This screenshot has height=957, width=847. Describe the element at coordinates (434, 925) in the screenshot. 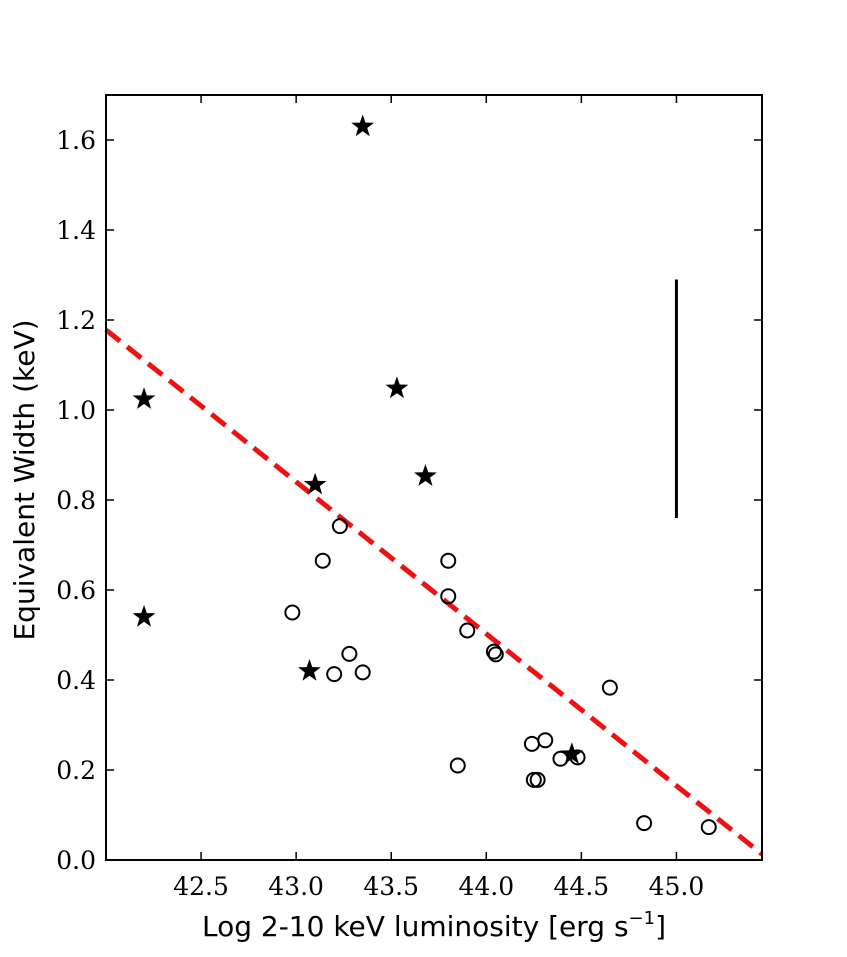

I see `x-axis-label: Log 2-10 keV luminosity [erg s−1]` at that location.